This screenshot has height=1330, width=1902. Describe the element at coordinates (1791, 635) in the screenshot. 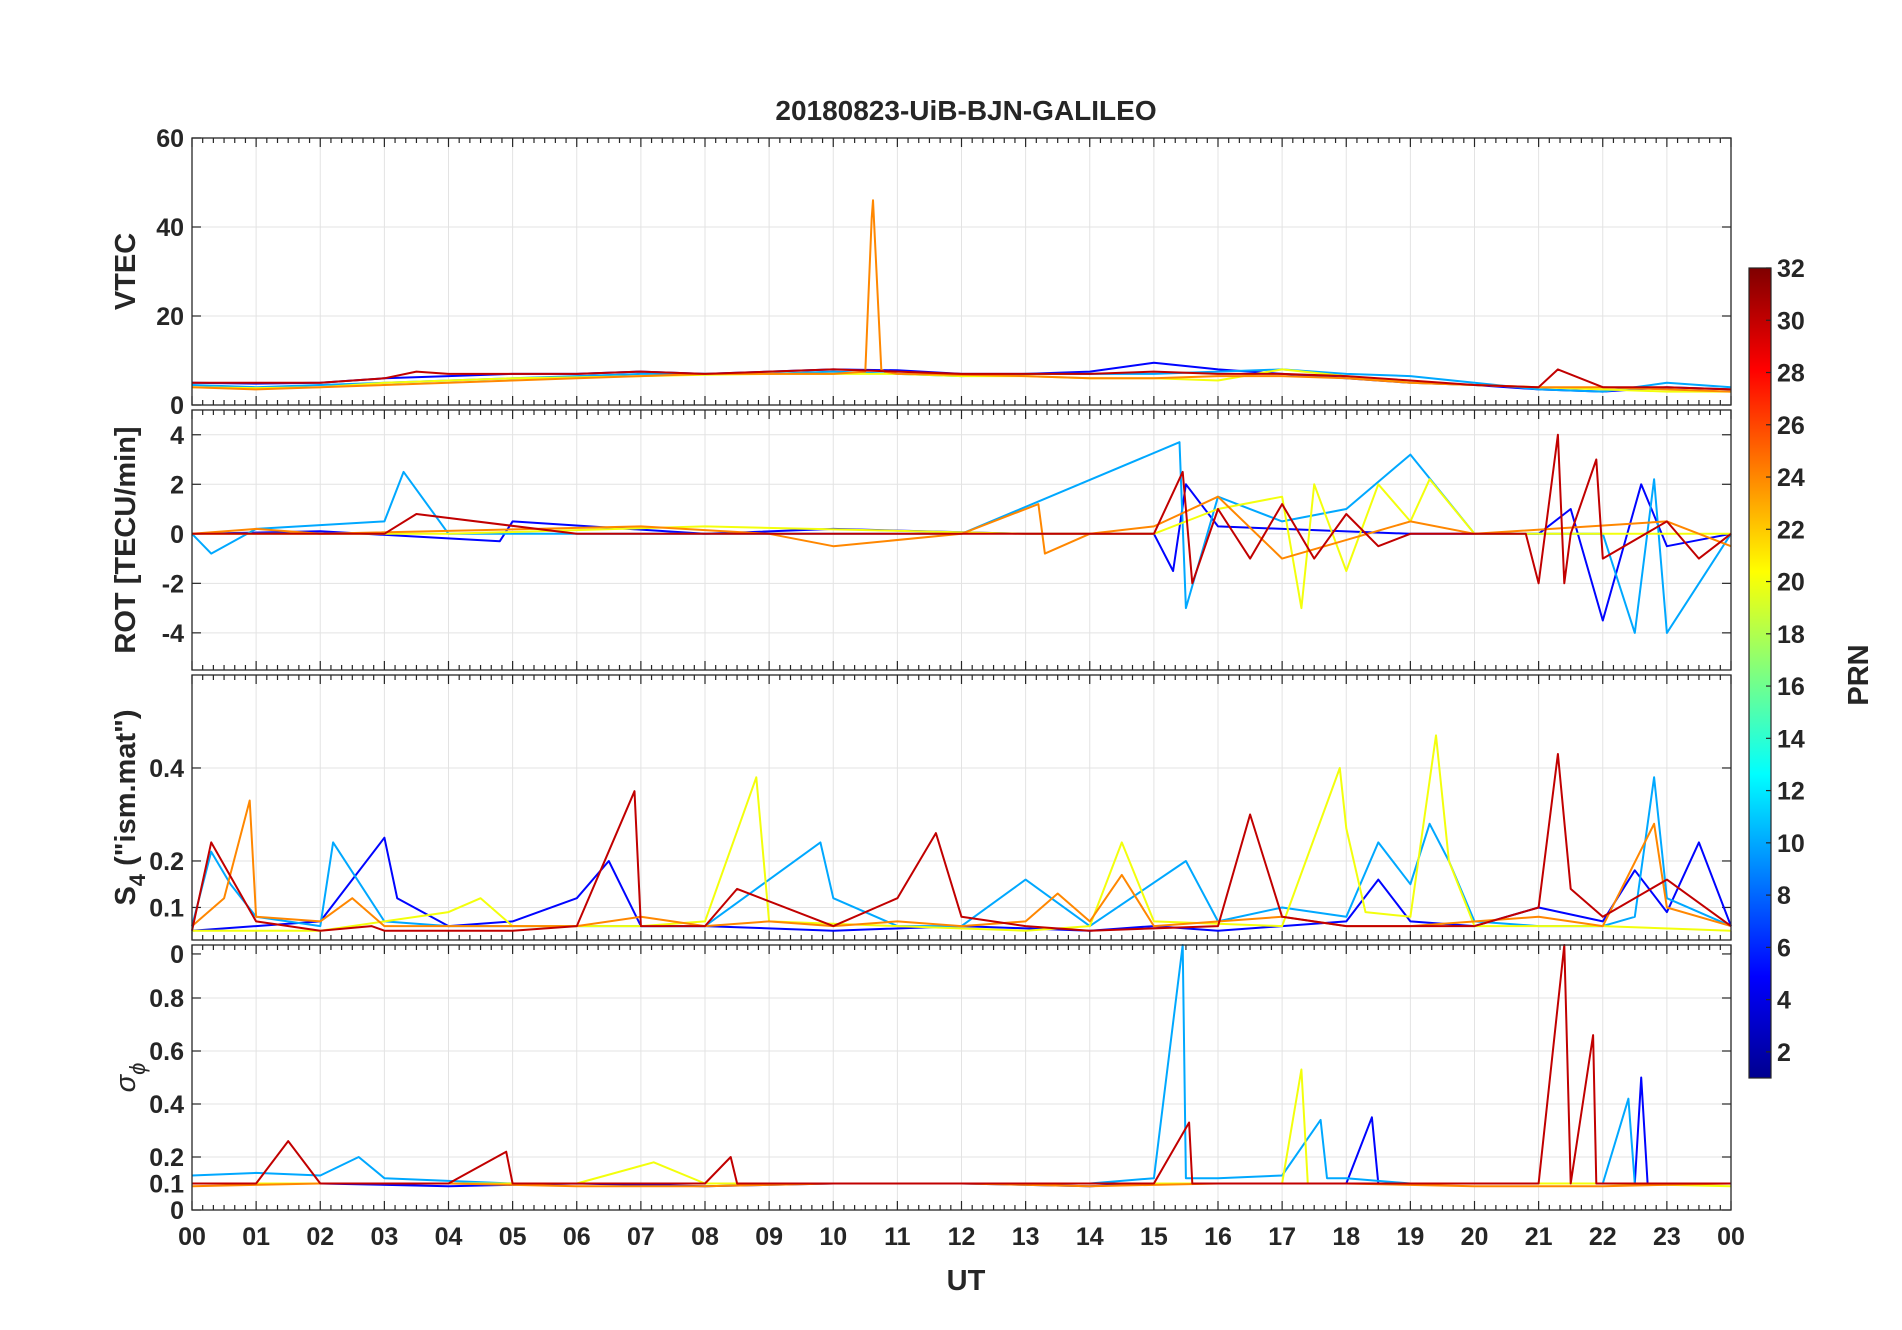

I see `colorbar-tick-label: 18` at that location.